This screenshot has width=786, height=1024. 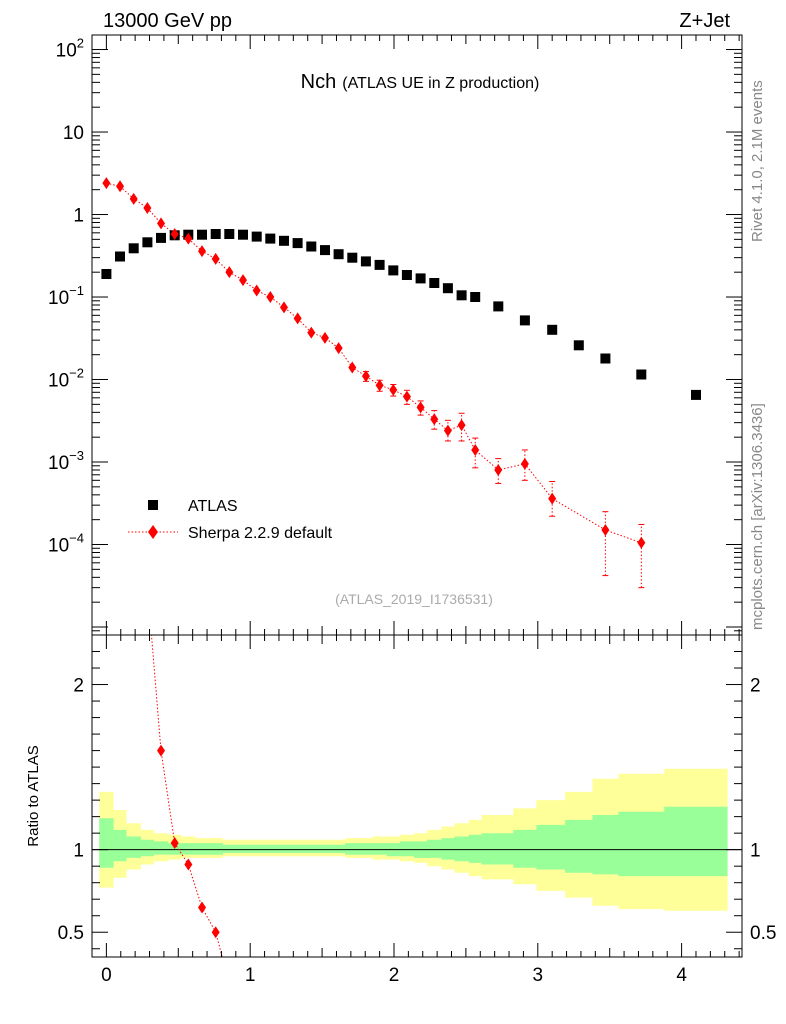 I want to click on main-ytick-label: 10⁻¹, so click(x=66, y=296).